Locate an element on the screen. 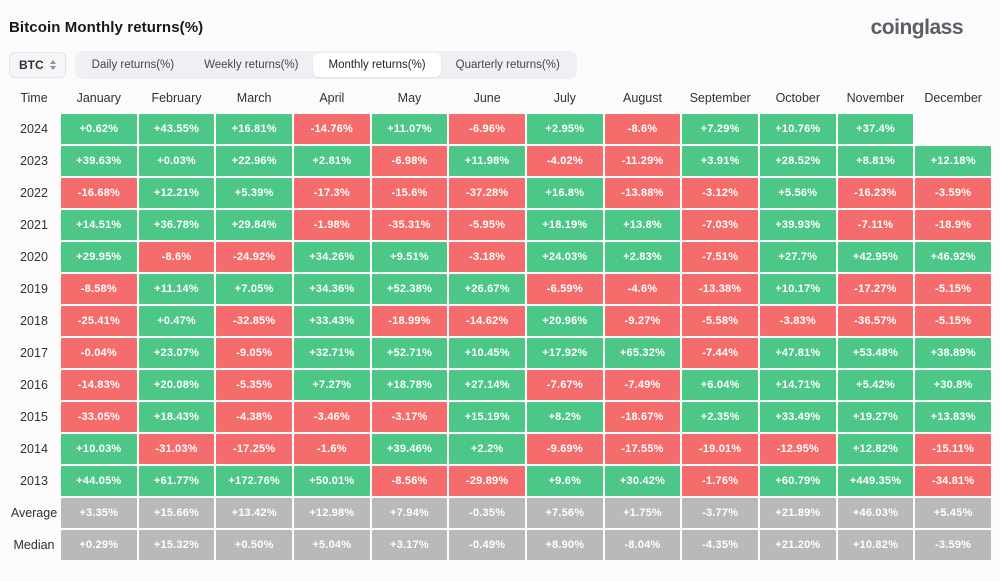  return-cell: -15.6% is located at coordinates (409, 193).